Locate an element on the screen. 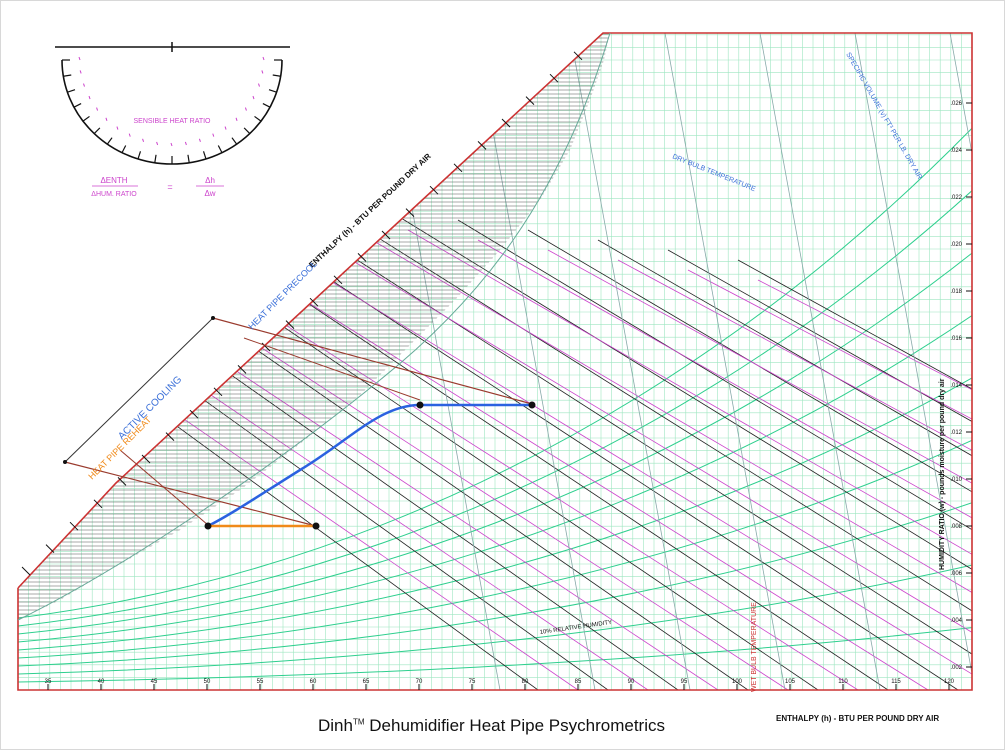  dry-bulb-tick-label: 95 is located at coordinates (684, 682).